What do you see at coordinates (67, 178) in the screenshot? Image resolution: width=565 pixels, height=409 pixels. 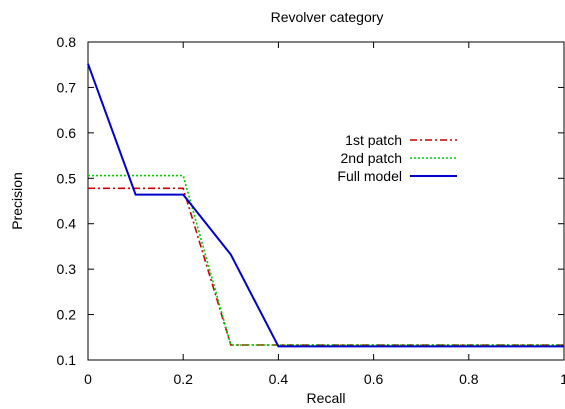 I see `y-tick-label: 0.5` at bounding box center [67, 178].